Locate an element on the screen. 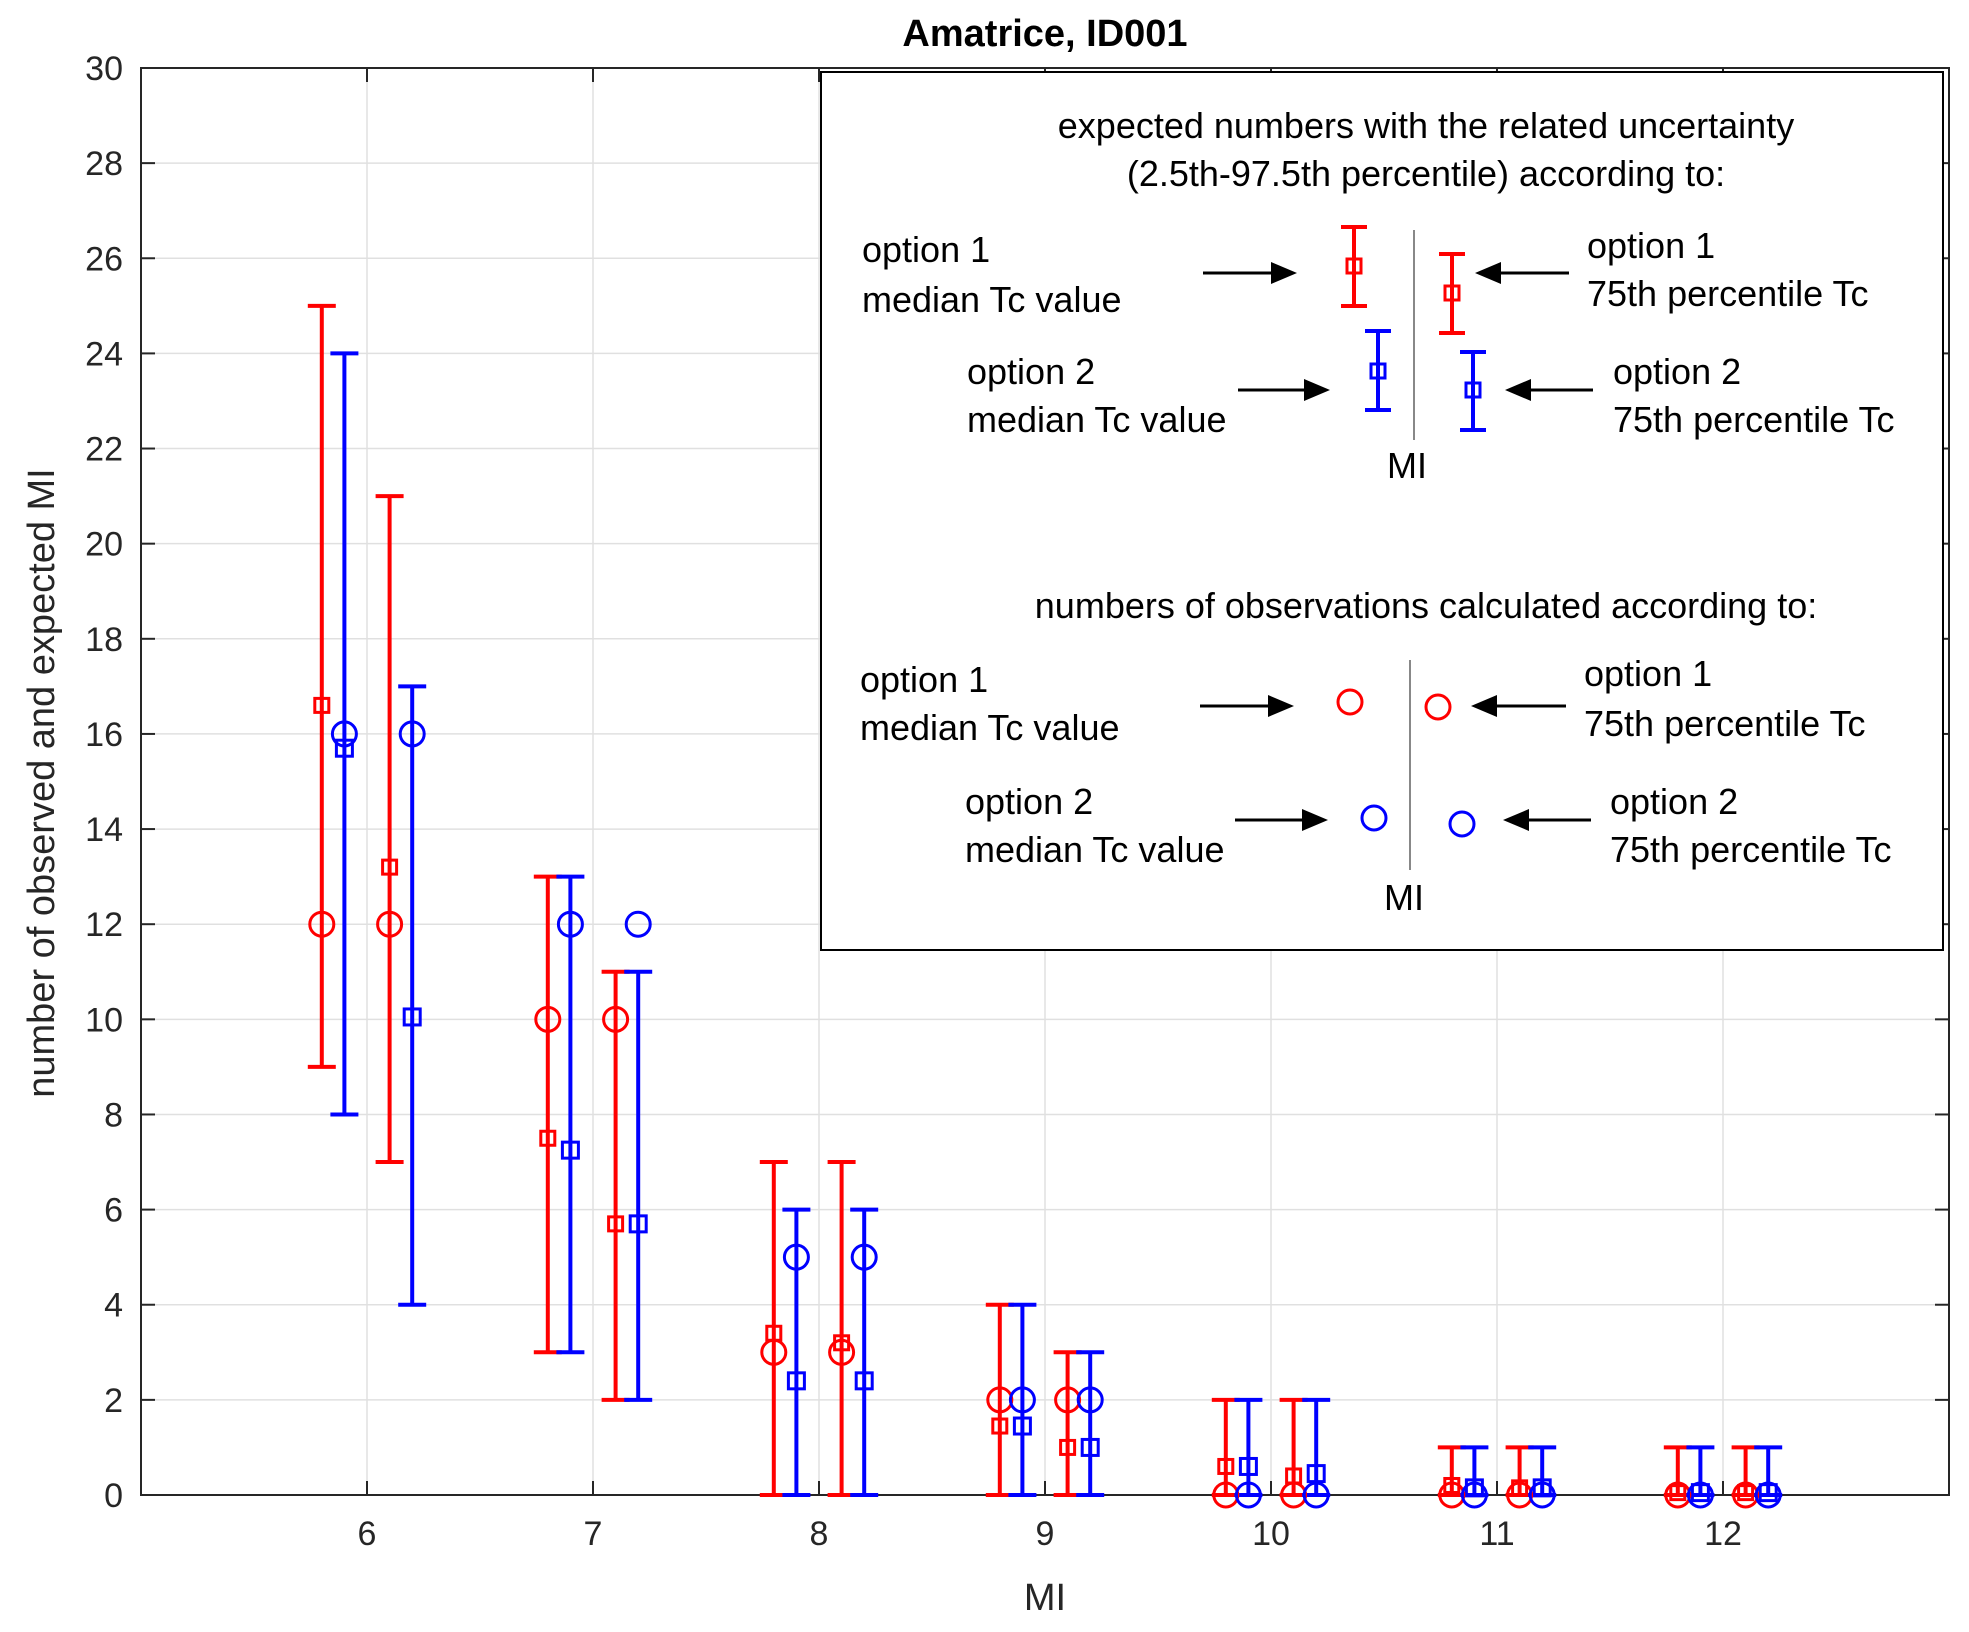 Image resolution: width=1969 pixels, height=1632 pixels. y-tick-label: 26 is located at coordinates (104, 259).